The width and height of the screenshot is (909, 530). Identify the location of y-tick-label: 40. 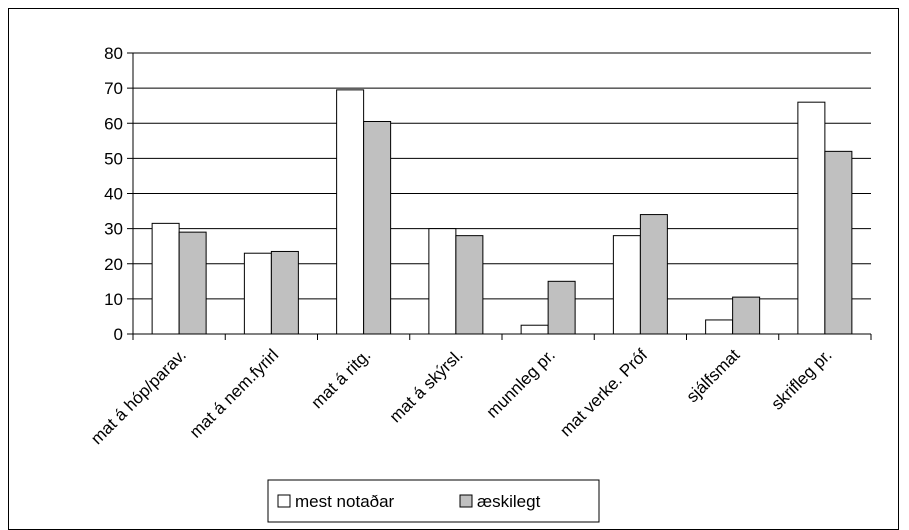
(113, 194).